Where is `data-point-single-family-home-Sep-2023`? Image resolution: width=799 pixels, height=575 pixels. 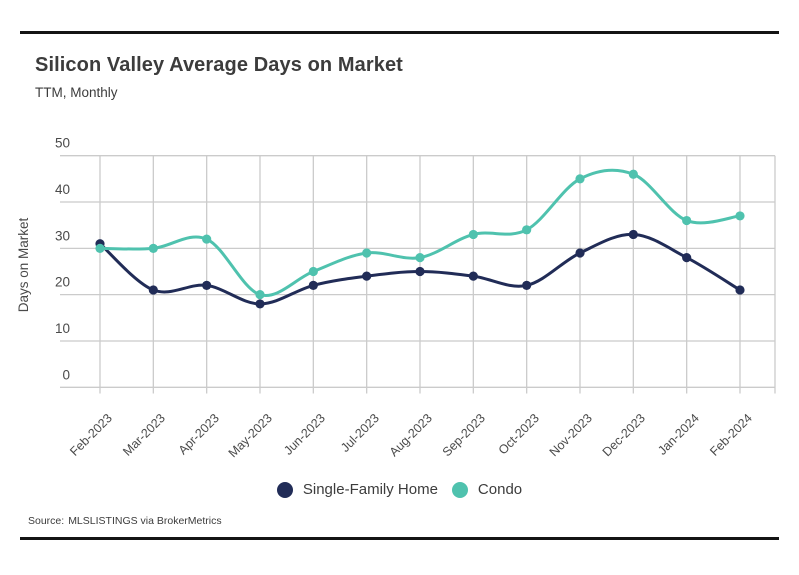 data-point-single-family-home-Sep-2023 is located at coordinates (473, 276).